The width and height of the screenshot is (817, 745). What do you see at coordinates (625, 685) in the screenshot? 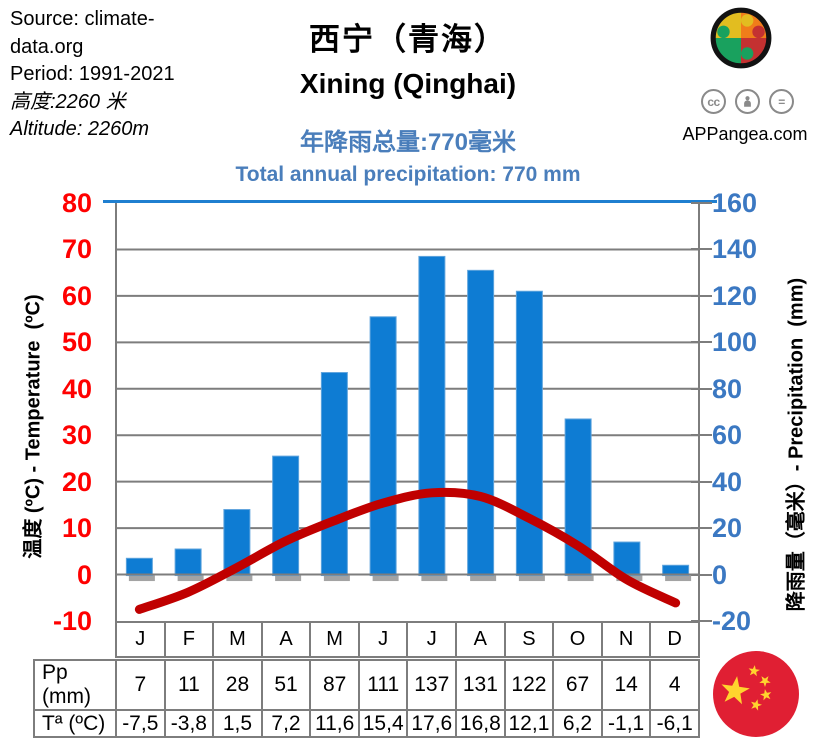
I see `precip-value-cell: 14` at bounding box center [625, 685].